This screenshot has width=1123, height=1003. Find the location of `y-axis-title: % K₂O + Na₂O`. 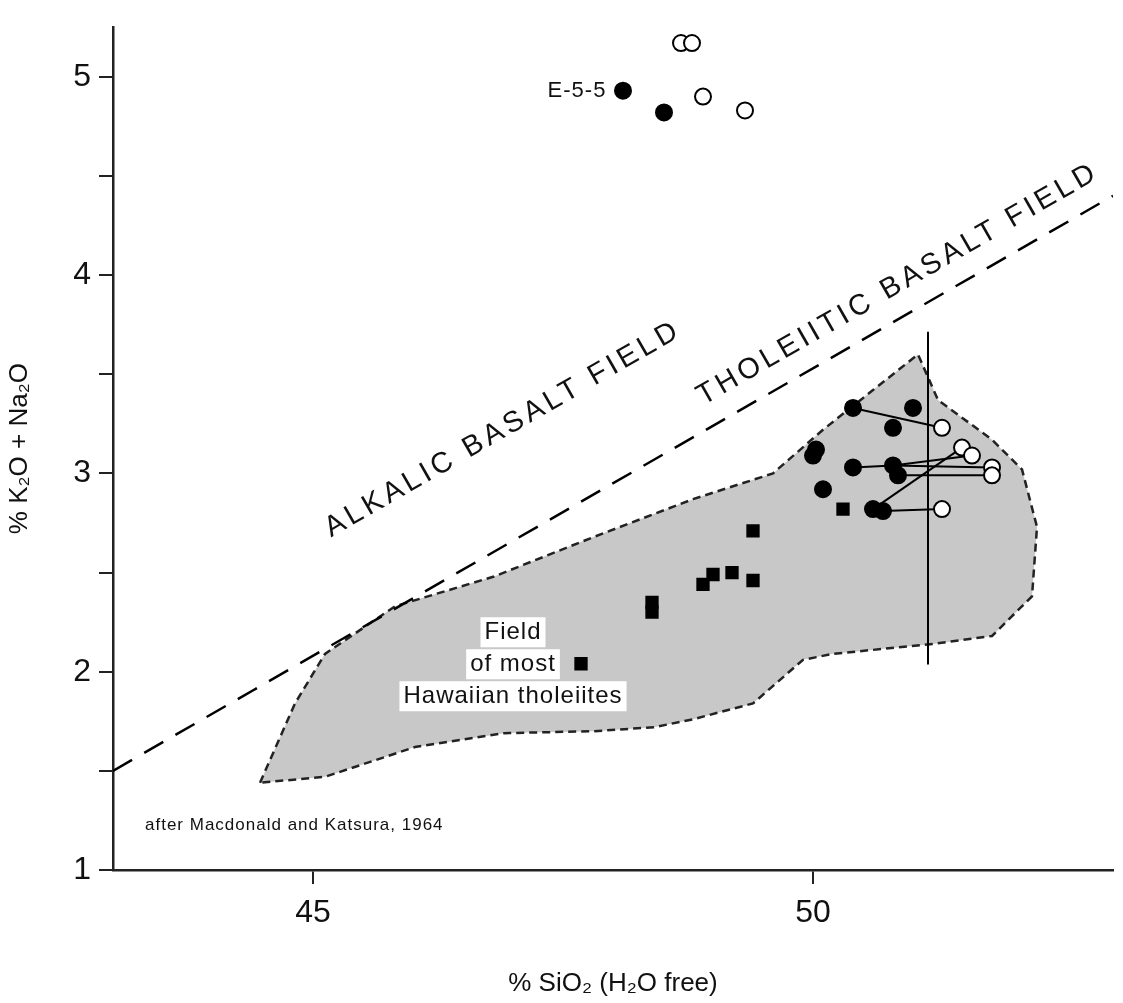

y-axis-title: % K₂O + Na₂O is located at coordinates (17, 449).